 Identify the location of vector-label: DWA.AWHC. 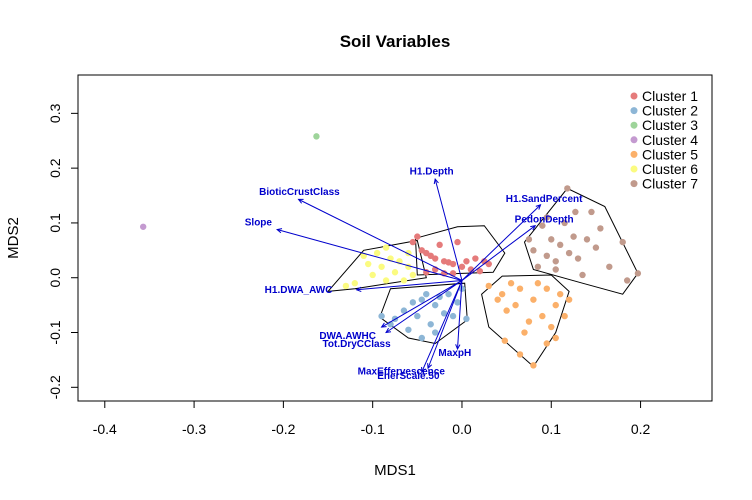
(347, 336).